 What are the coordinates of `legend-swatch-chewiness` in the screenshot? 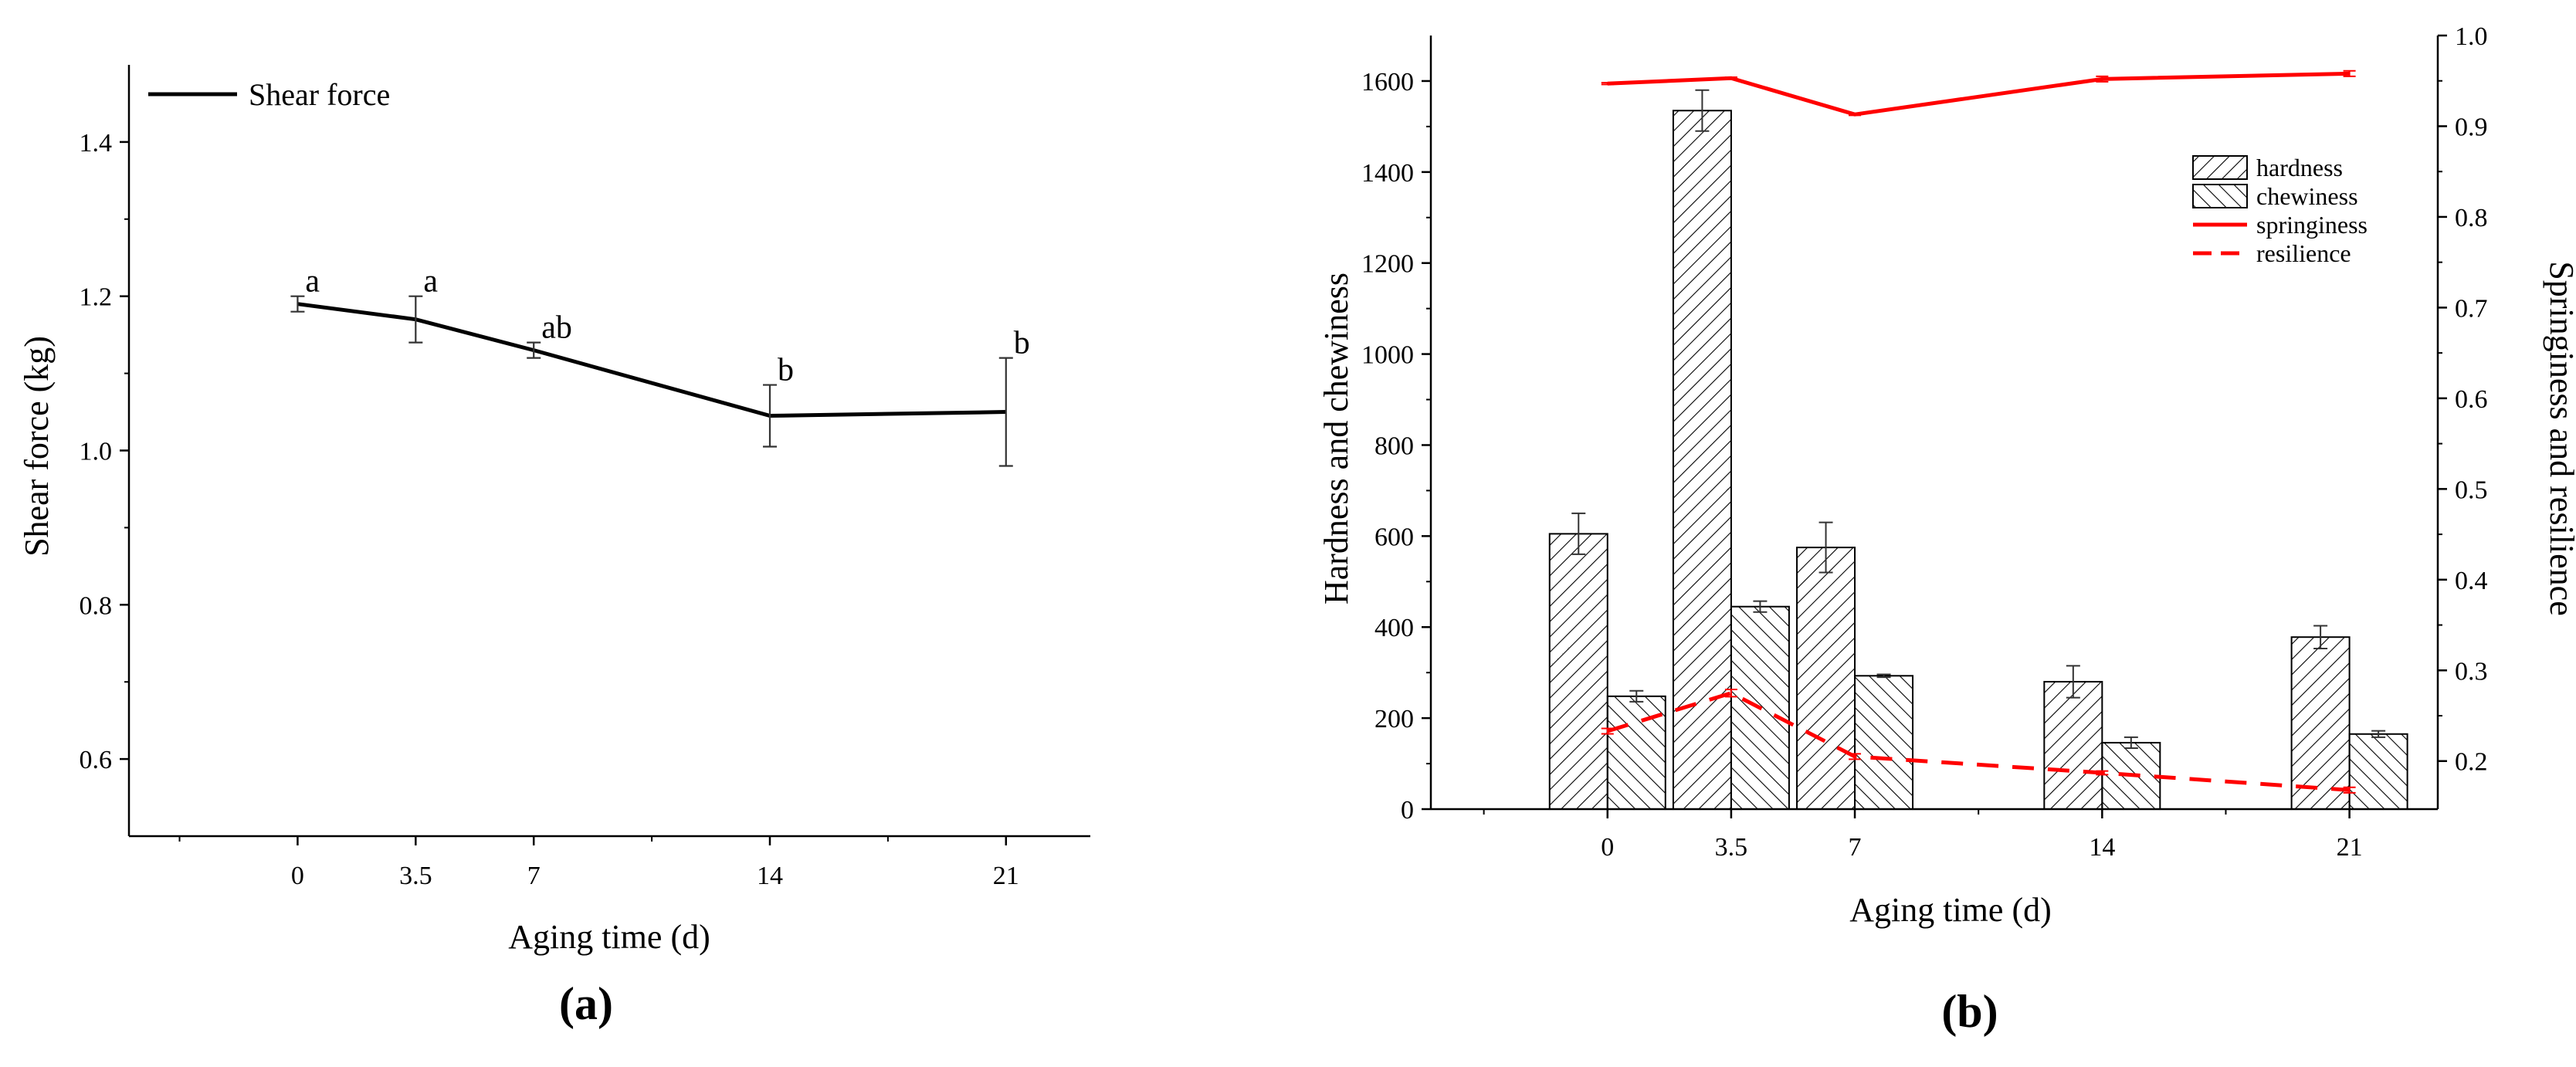 It's located at (2220, 196).